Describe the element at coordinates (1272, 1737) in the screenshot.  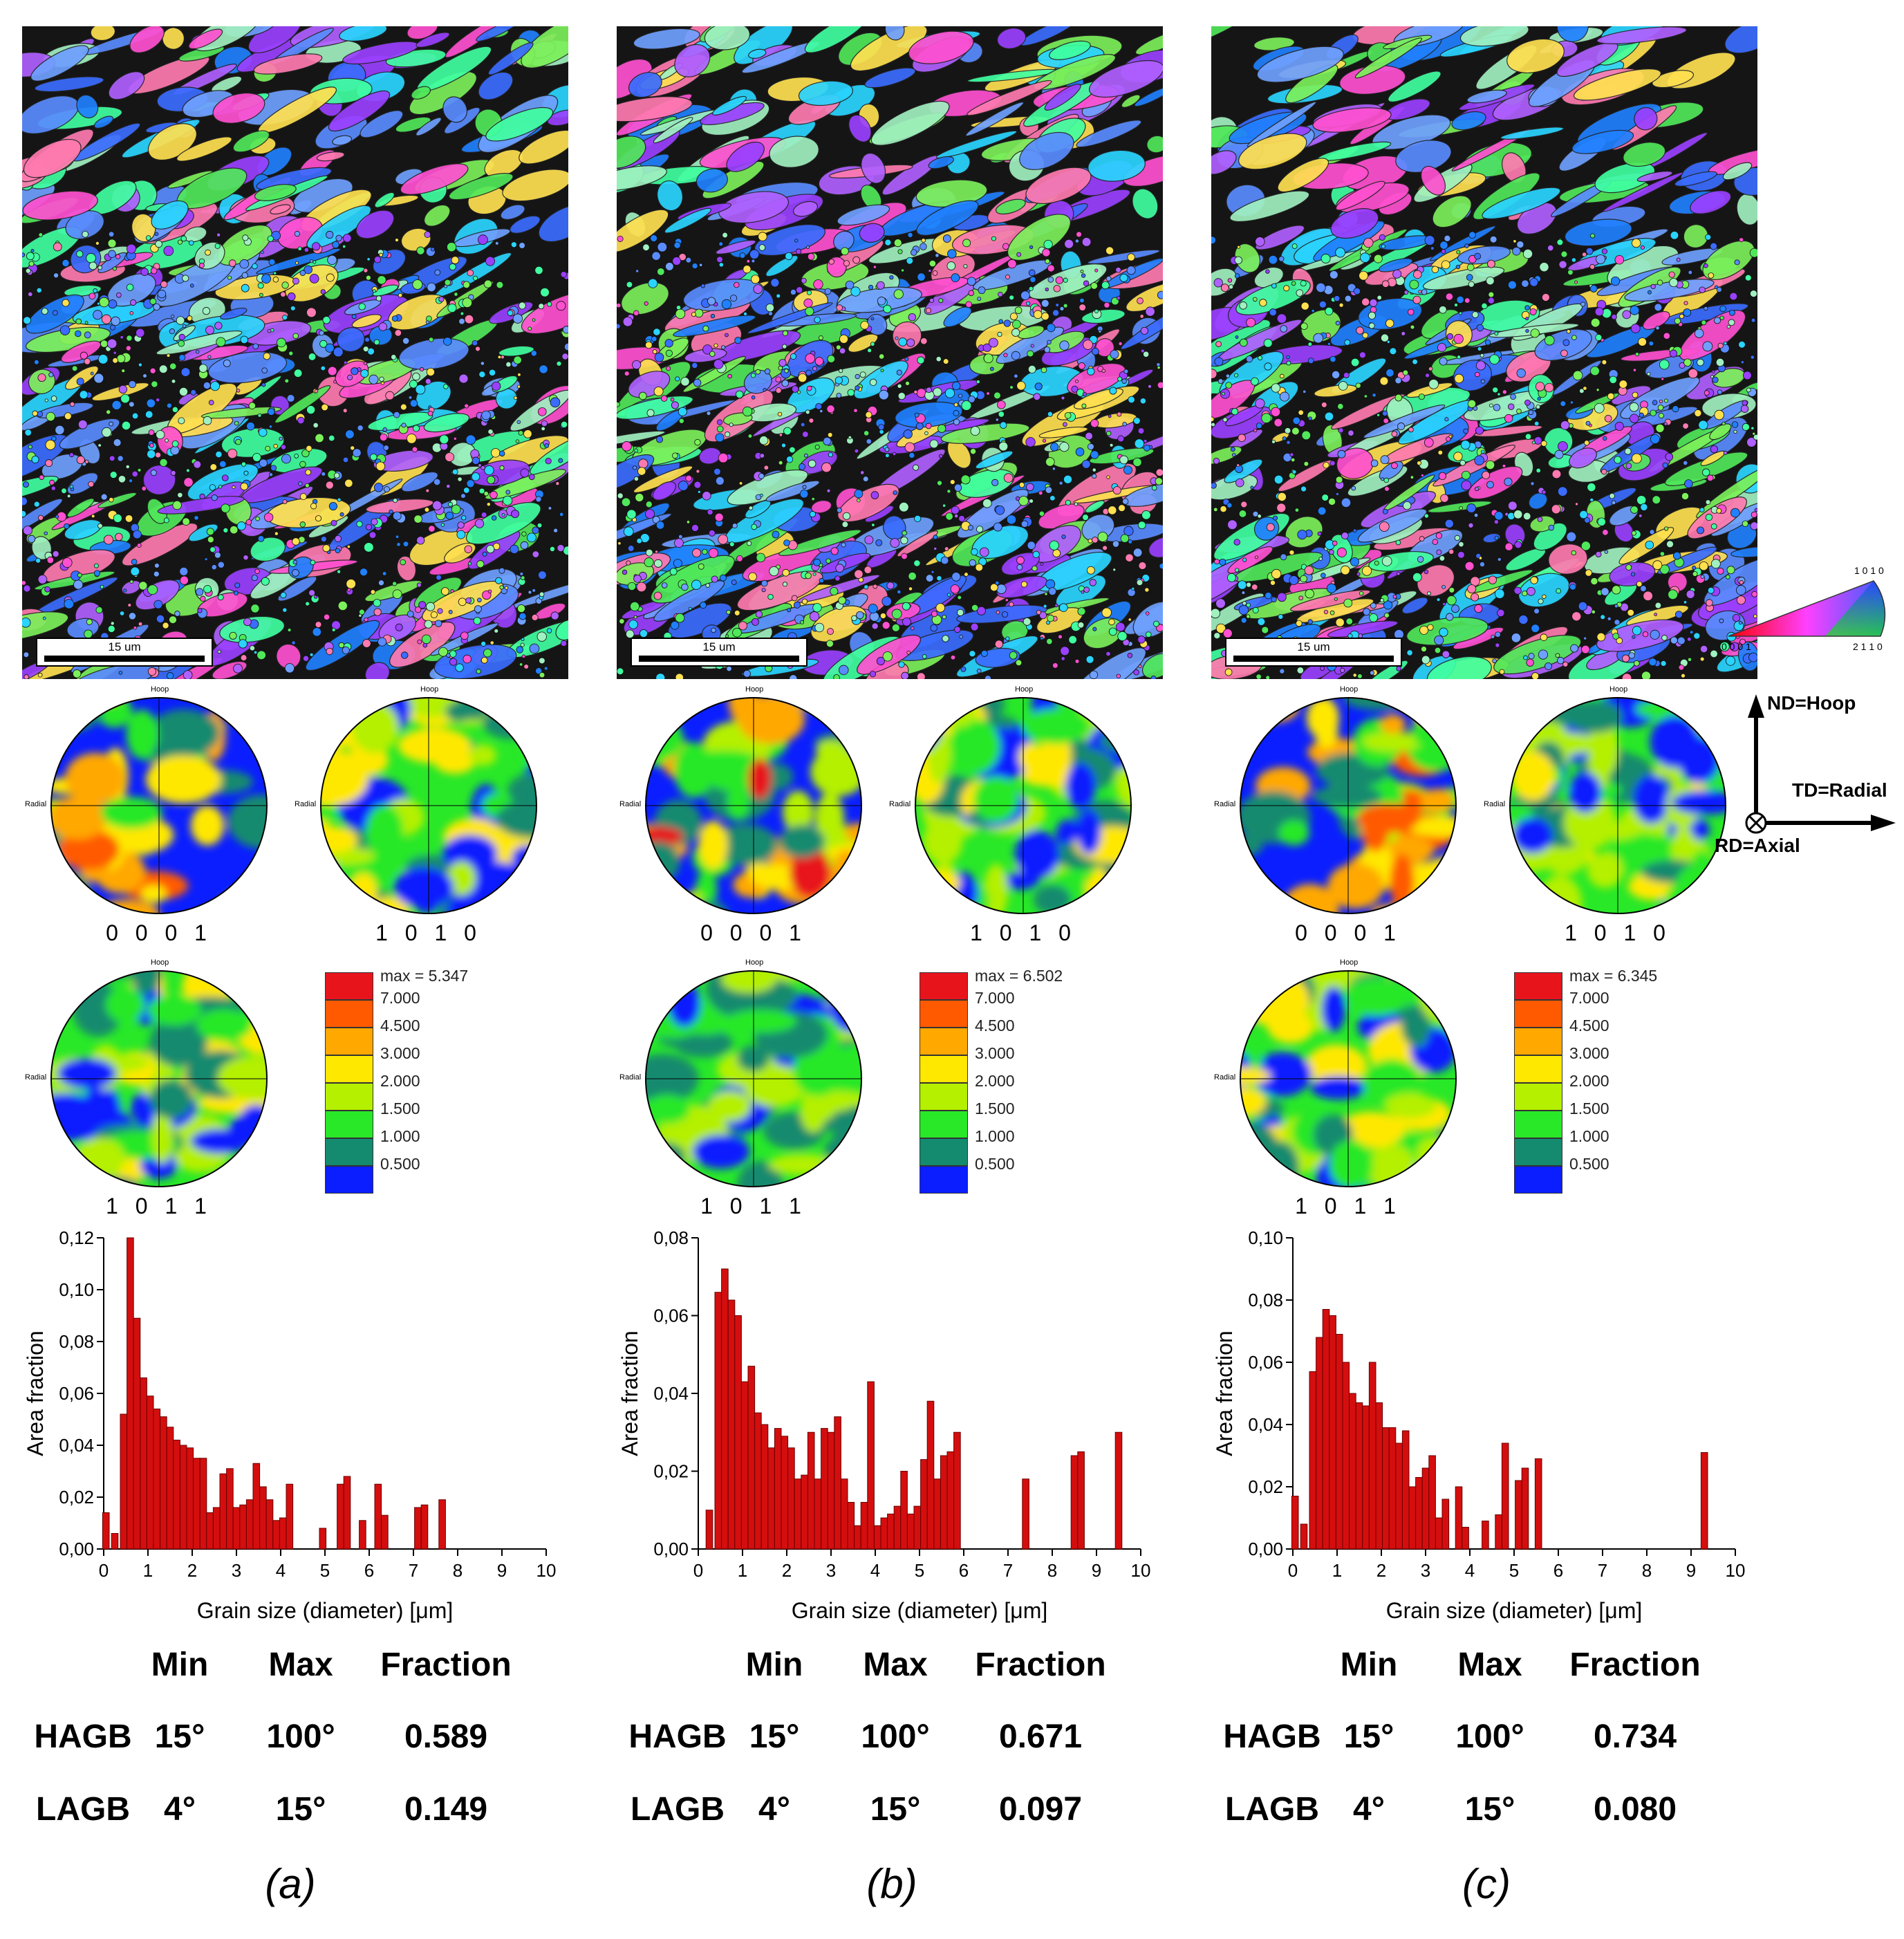
I see `table-cell-name: HAGB` at that location.